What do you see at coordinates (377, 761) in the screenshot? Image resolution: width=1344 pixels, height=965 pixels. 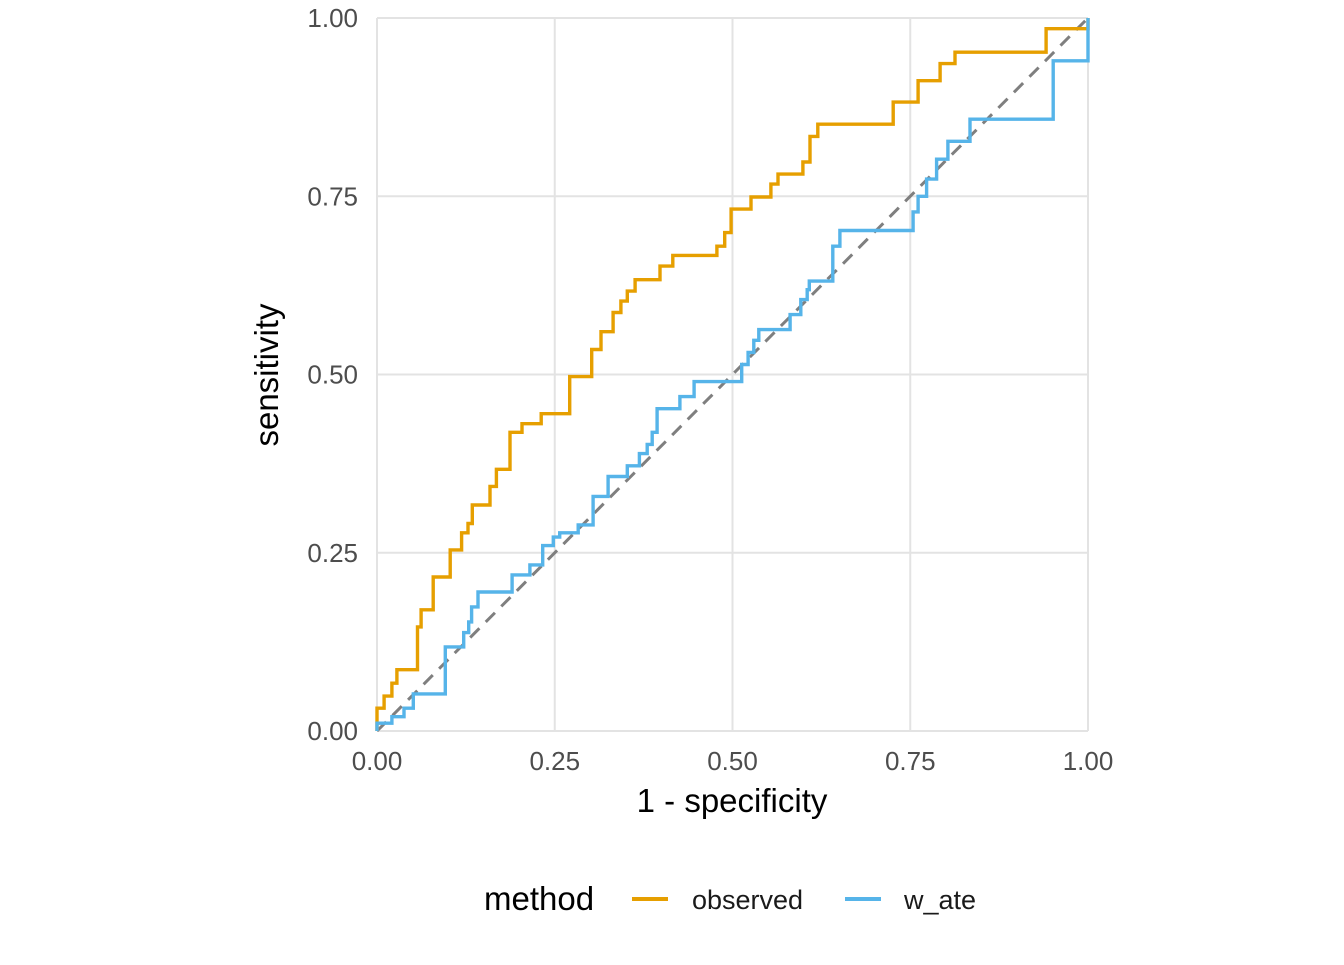 I see `x-tick-label: 0.00` at bounding box center [377, 761].